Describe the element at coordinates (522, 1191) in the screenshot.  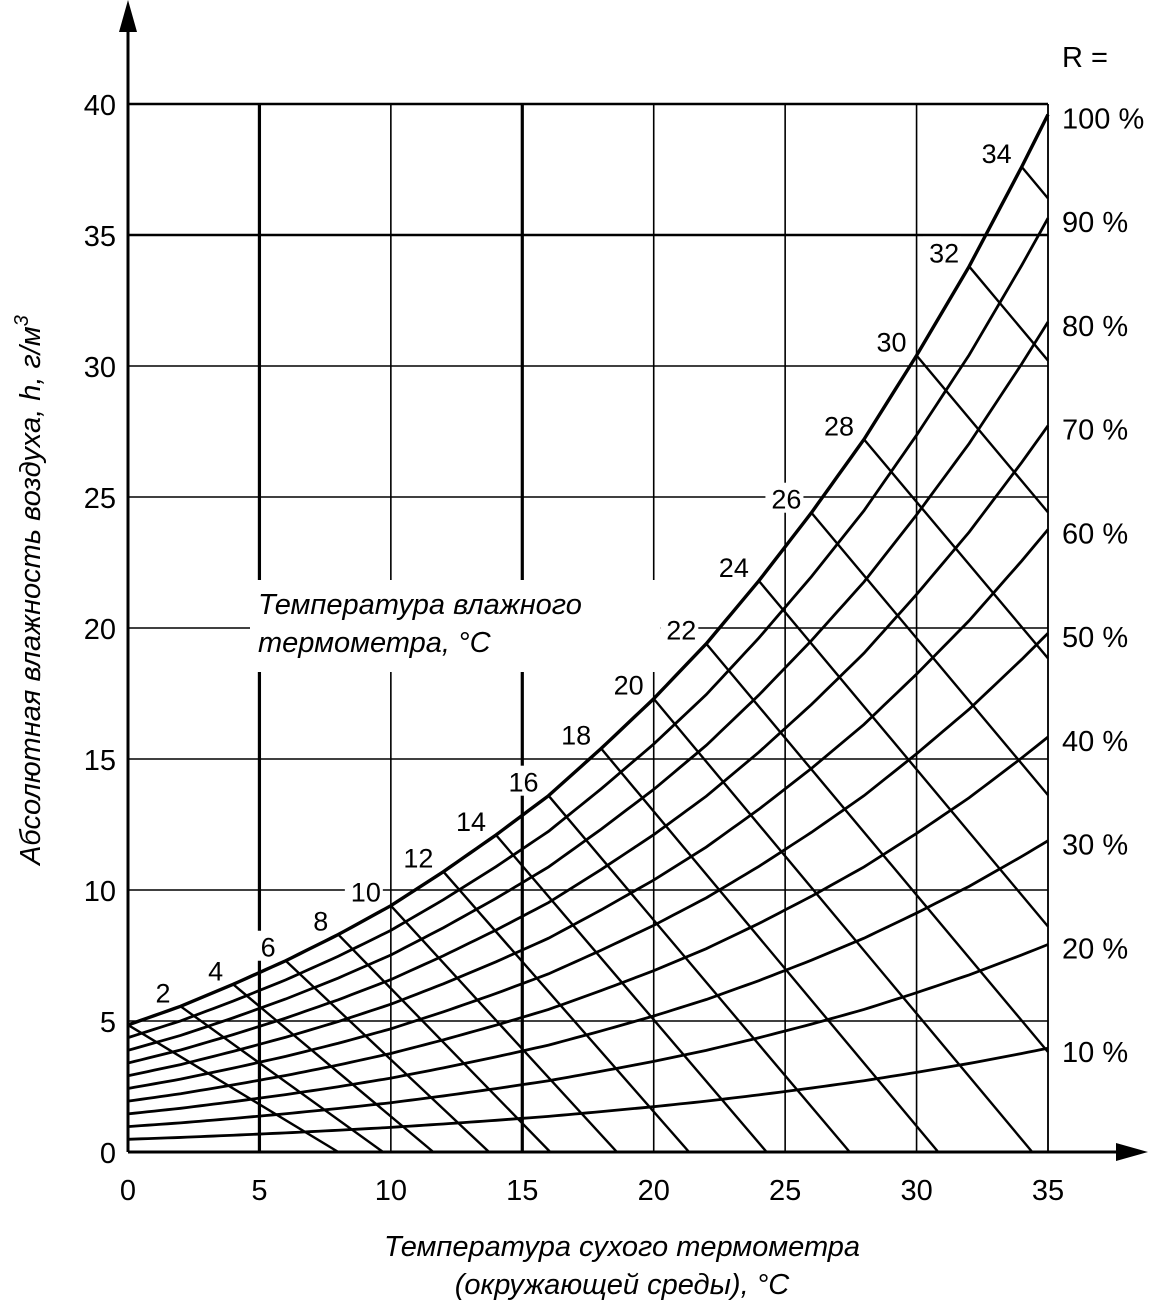
I see `x-tick-15: 15` at that location.